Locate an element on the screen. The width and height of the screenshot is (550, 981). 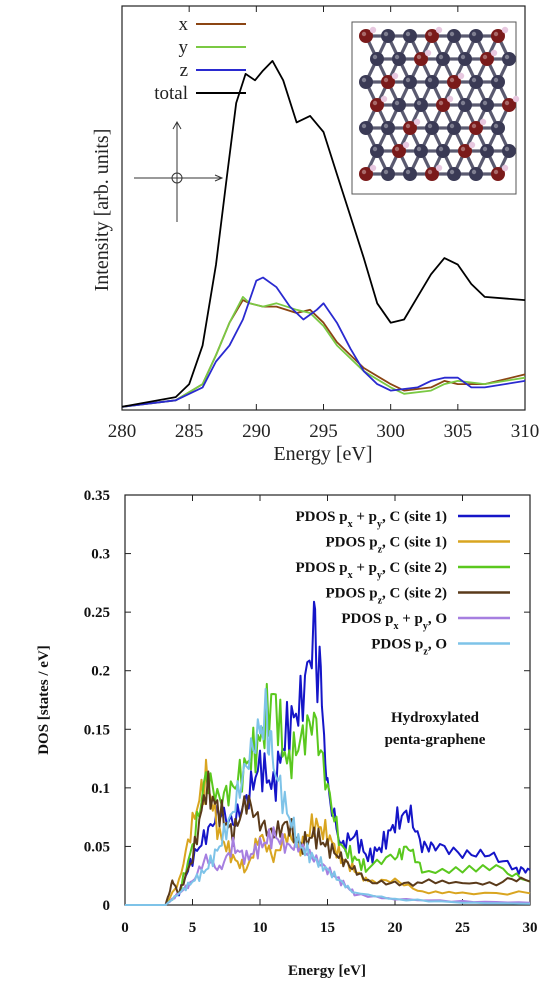
top-legend-label: y is located at coordinates (184, 47).